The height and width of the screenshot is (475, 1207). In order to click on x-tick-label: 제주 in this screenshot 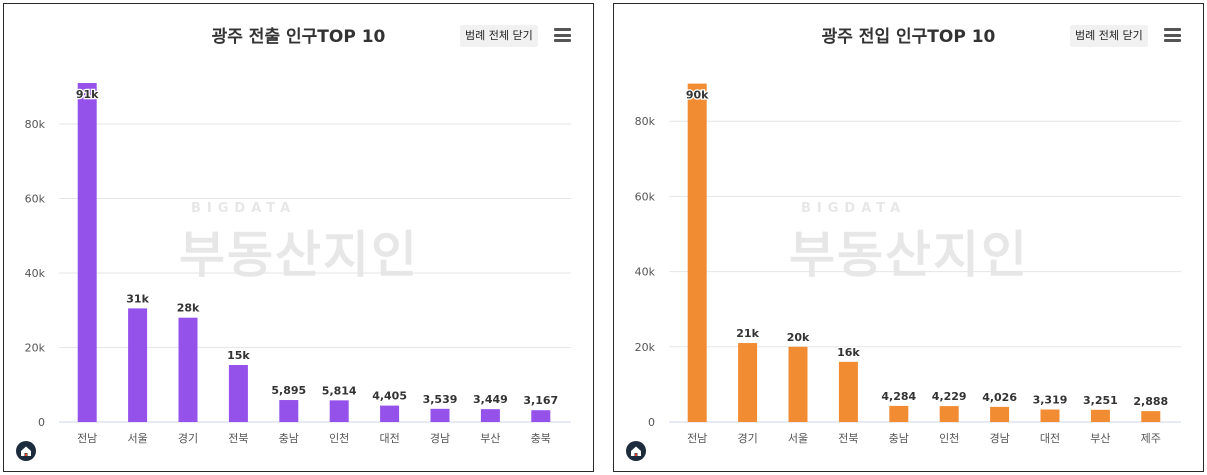, I will do `click(1151, 438)`.